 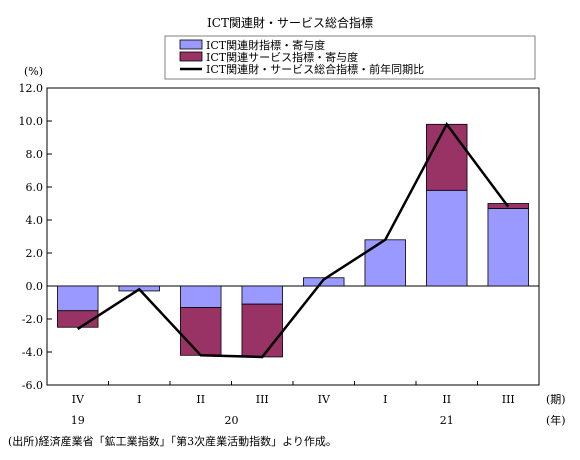 I want to click on period-unit-label: (期), so click(x=556, y=399).